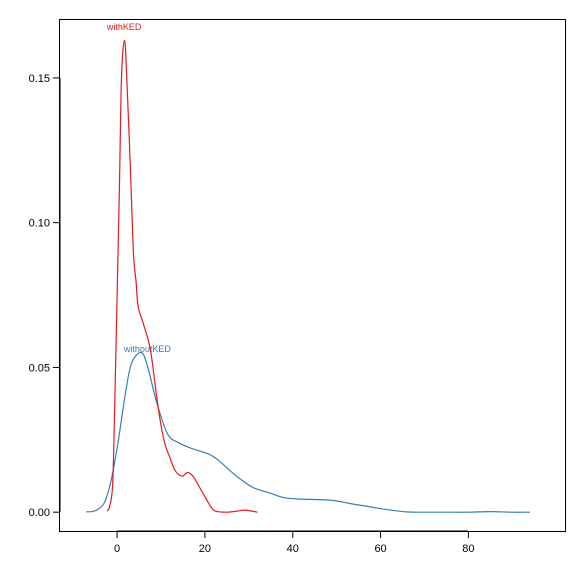 This screenshot has height=581, width=581. I want to click on y-tick-label: 0.05, so click(39, 368).